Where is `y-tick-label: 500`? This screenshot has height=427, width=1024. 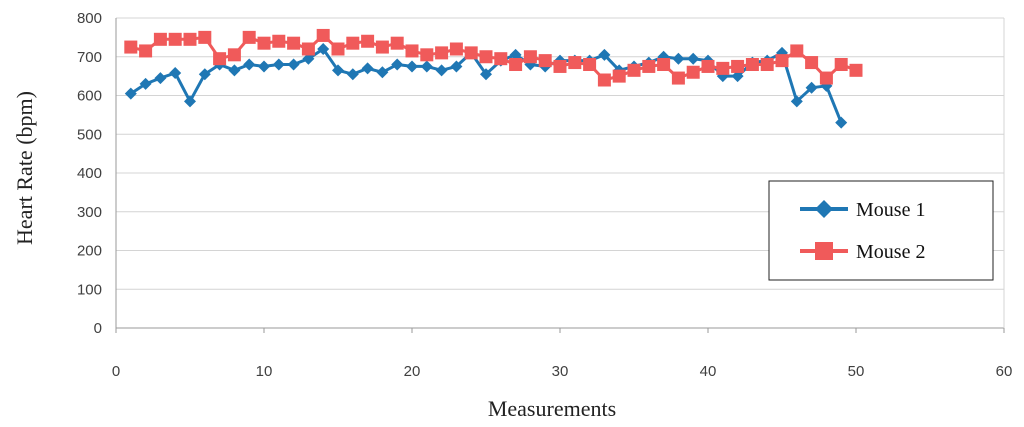 y-tick-label: 500 is located at coordinates (89, 134).